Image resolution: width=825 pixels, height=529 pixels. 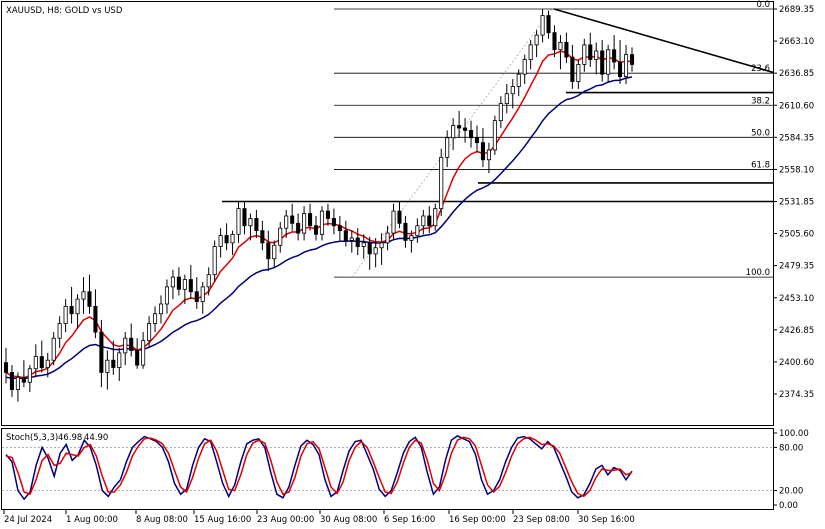 I want to click on x-tick-label: 16 Sep 00:00, so click(x=477, y=520).